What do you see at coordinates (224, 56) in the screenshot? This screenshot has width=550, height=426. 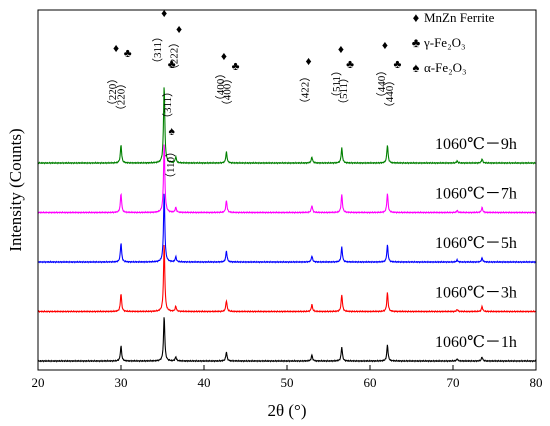 I see `annotation-symbol-5: ♦` at bounding box center [224, 56].